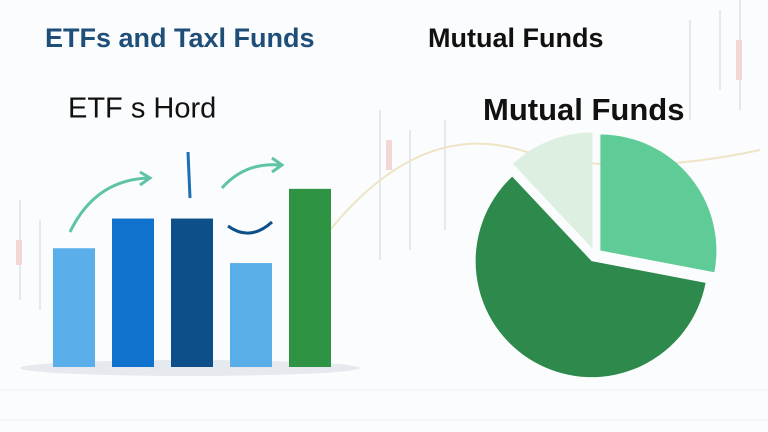  What do you see at coordinates (190, 368) in the screenshot?
I see `bar-shadow` at bounding box center [190, 368].